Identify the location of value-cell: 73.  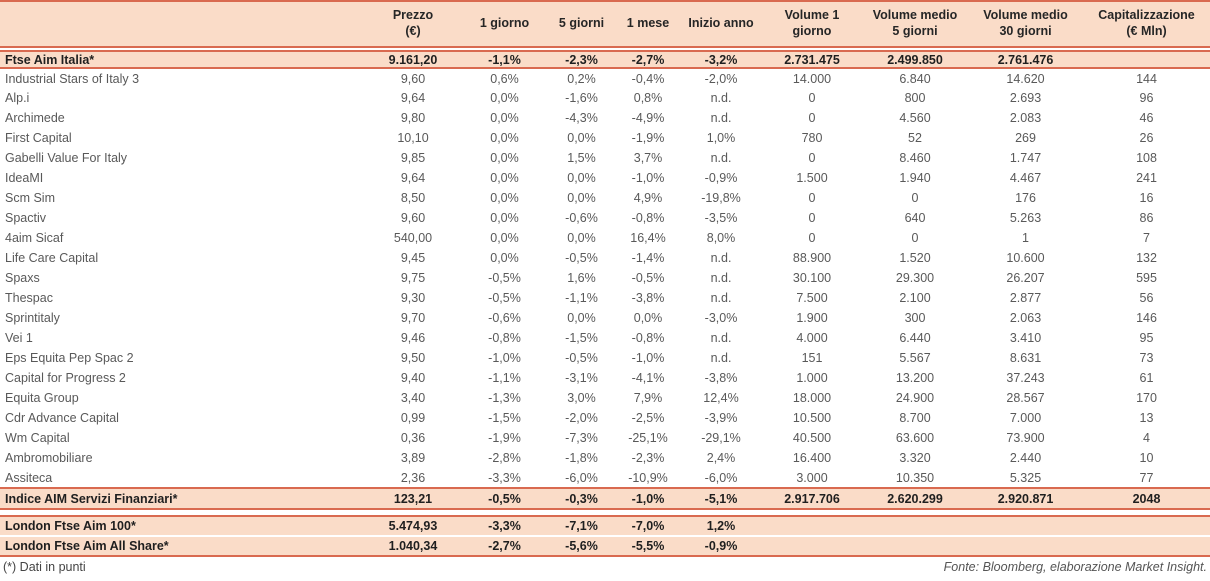
(1146, 358).